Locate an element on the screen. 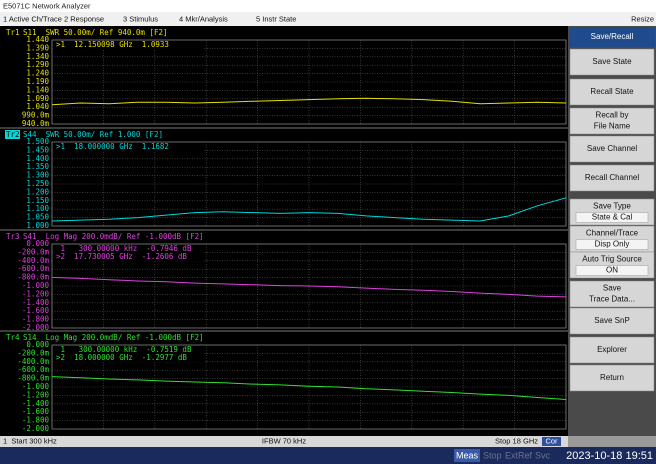 The height and width of the screenshot is (464, 656). y-tick-label: 1.500 is located at coordinates (37, 141).